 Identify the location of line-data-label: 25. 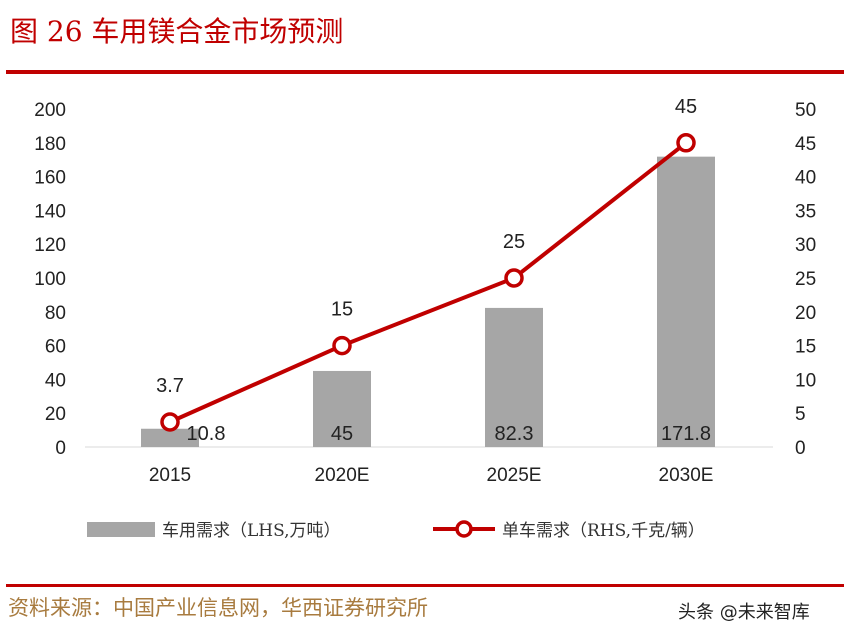
(514, 242).